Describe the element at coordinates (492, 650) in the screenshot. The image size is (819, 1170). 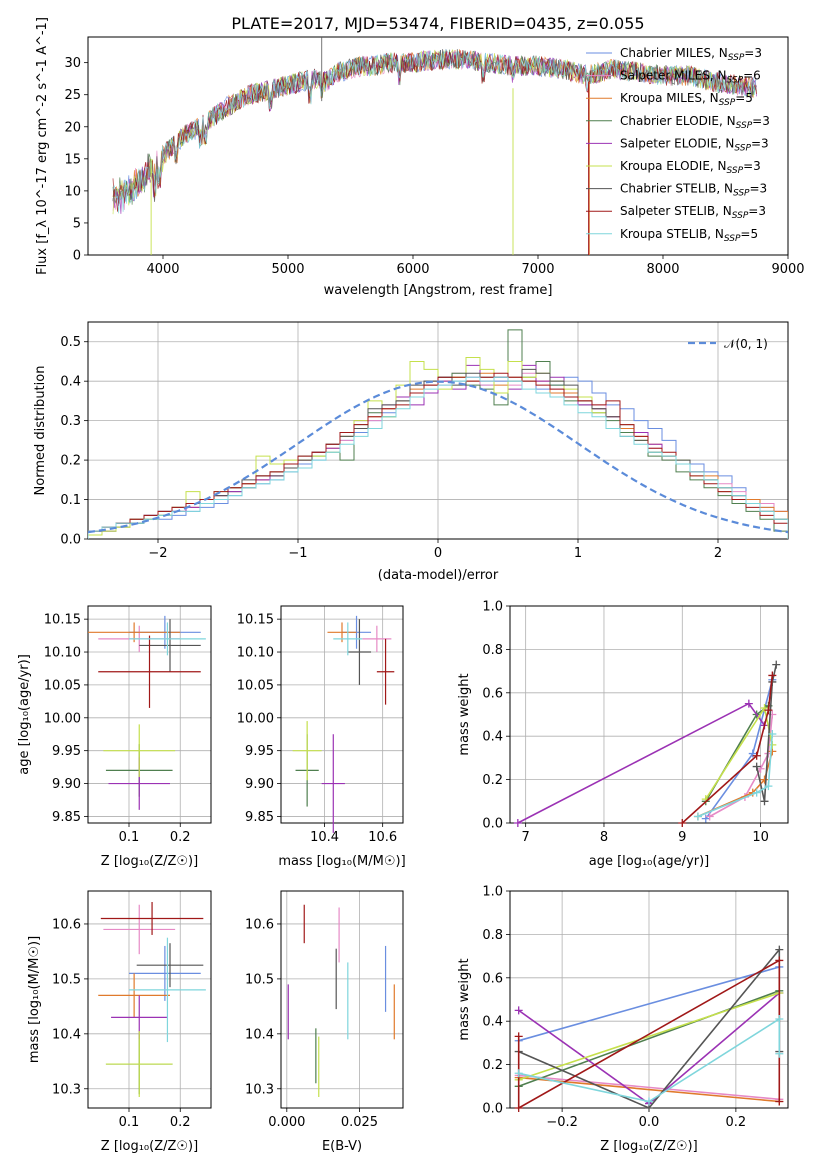
I see `y-tick-label: 0.8` at that location.